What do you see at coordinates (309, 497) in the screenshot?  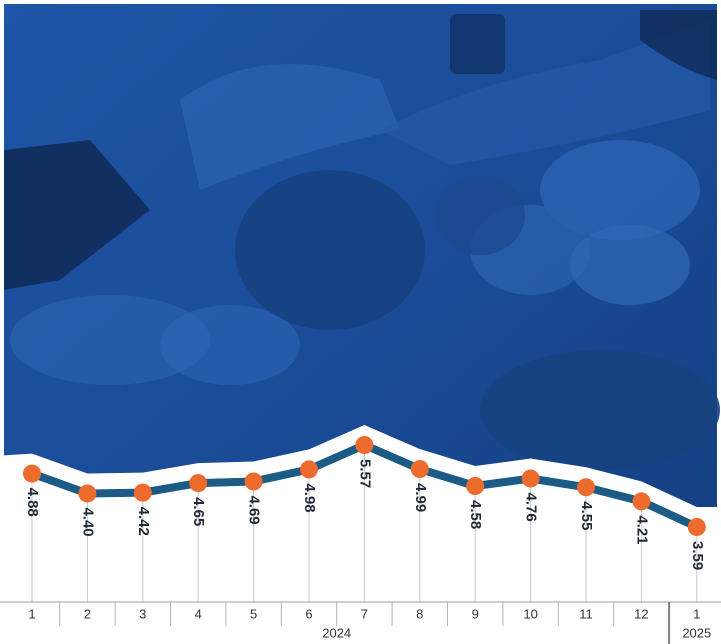 I see `value-label: 4.98` at bounding box center [309, 497].